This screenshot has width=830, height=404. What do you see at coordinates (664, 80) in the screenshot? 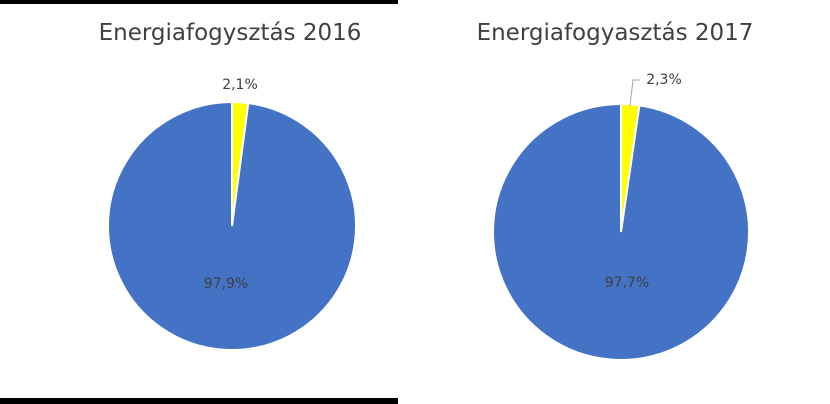
I see `data-label-small: 2,3%` at bounding box center [664, 80].